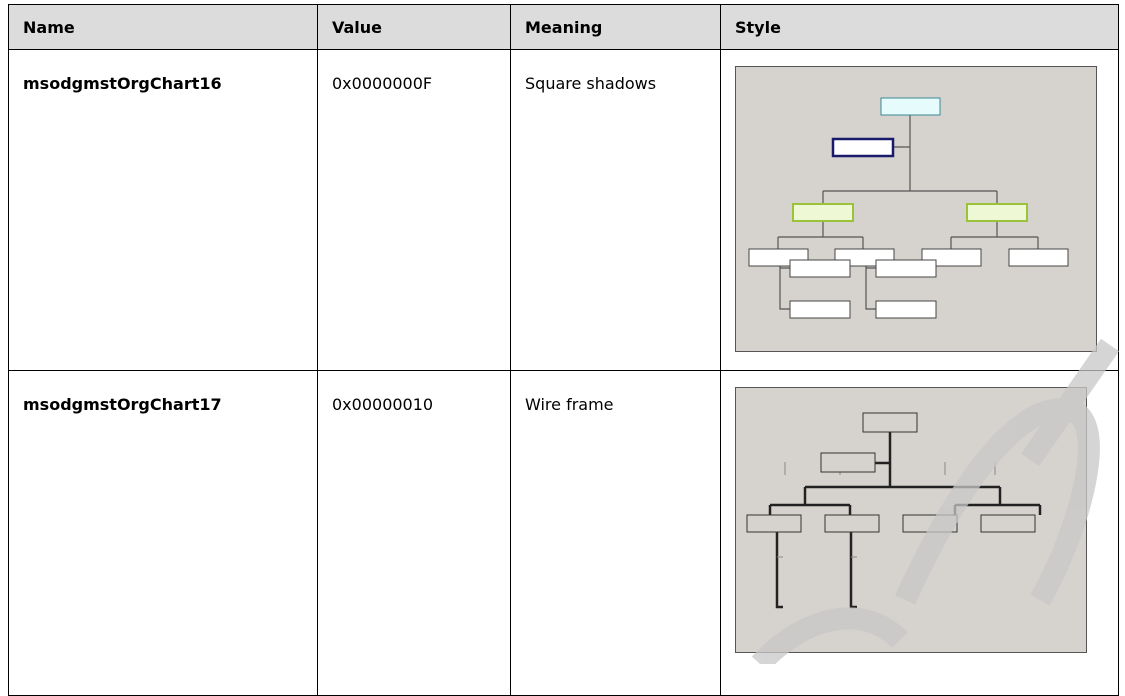 The height and width of the screenshot is (696, 1125). What do you see at coordinates (163, 533) in the screenshot?
I see `name-cell: msodgmstOrgChart17` at bounding box center [163, 533].